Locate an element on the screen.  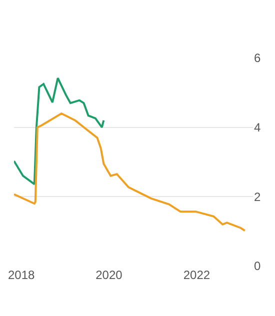
y-tick-label: 6 is located at coordinates (257, 58).